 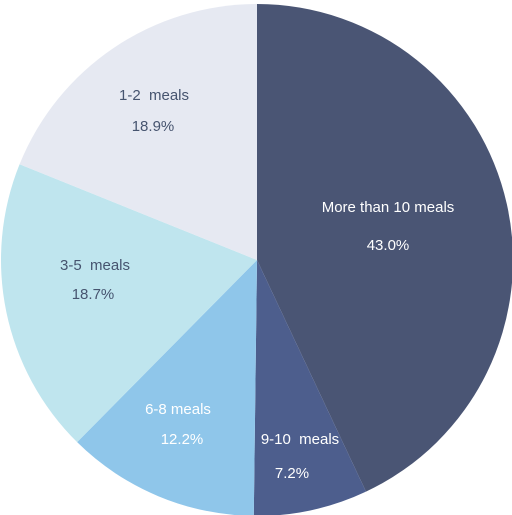 I want to click on slice-value-label-0: 43.0%, so click(x=388, y=245).